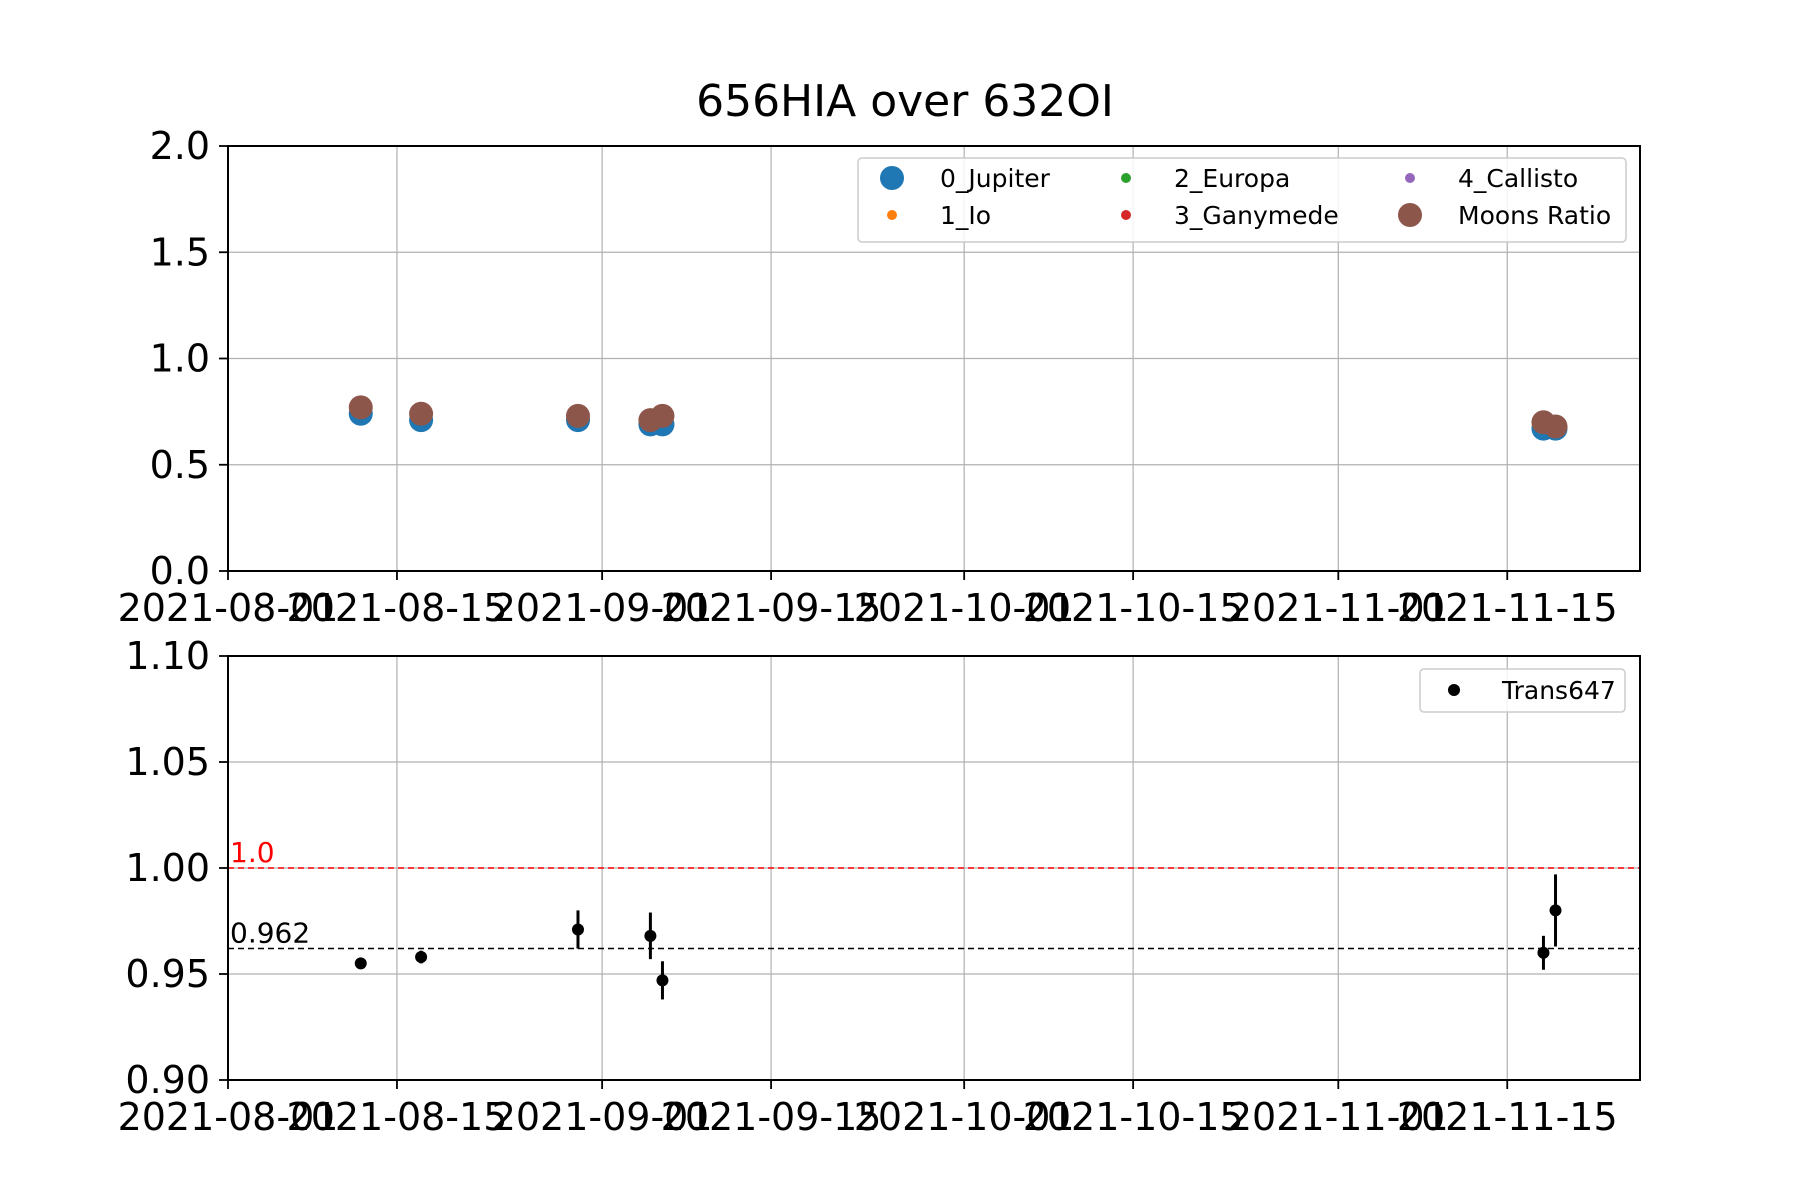  I want to click on legend-label: Moons Ratio, so click(1534, 215).